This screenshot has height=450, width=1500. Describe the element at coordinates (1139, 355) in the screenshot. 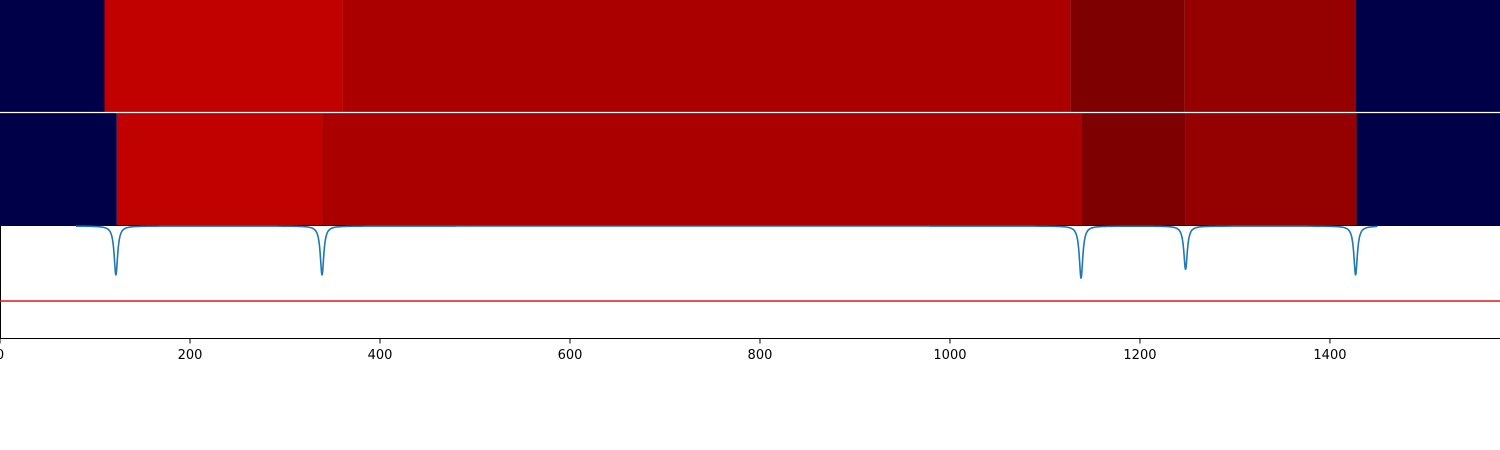

I see `x-tick-label: 1200` at that location.